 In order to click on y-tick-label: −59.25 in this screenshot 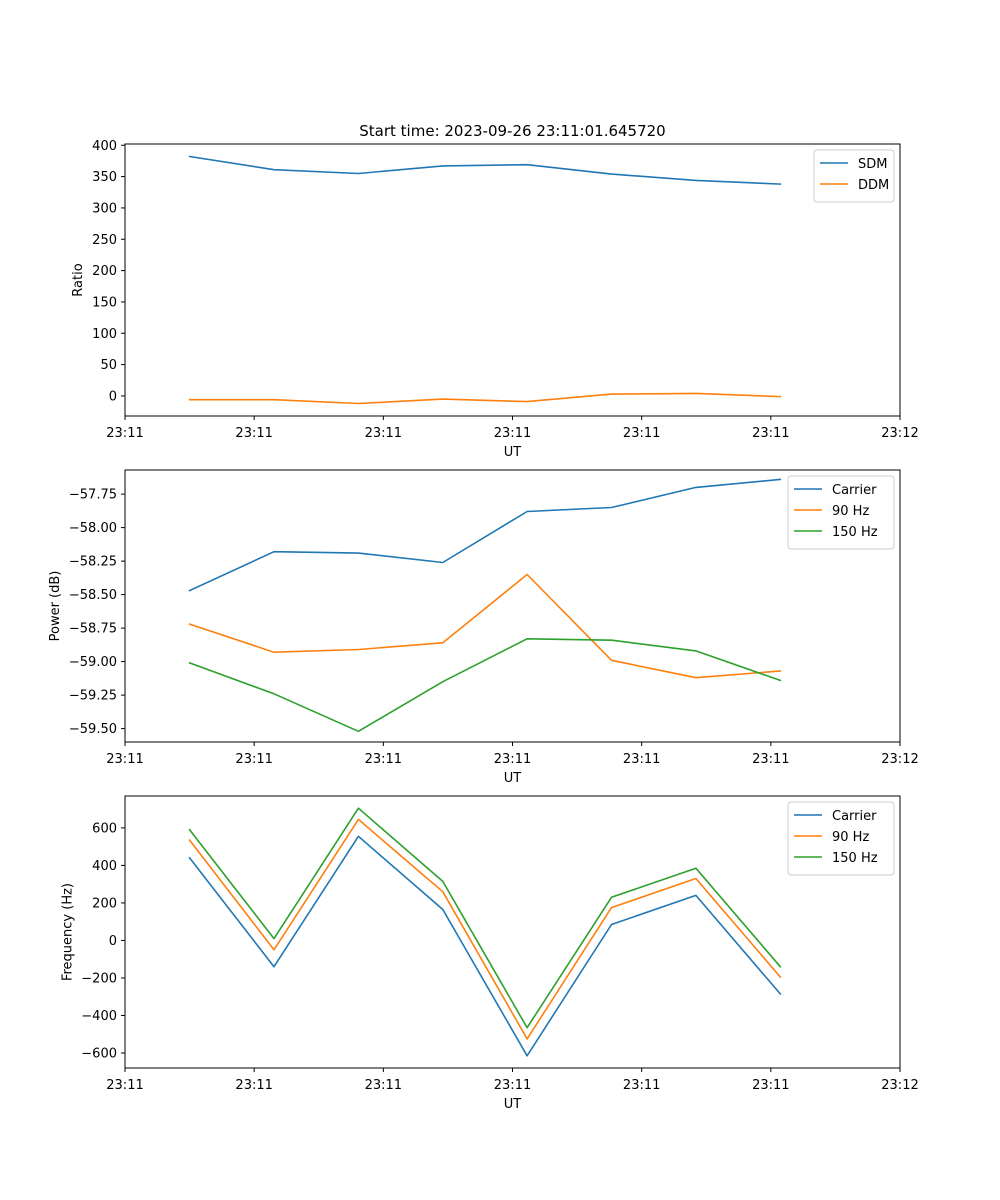, I will do `click(93, 696)`.